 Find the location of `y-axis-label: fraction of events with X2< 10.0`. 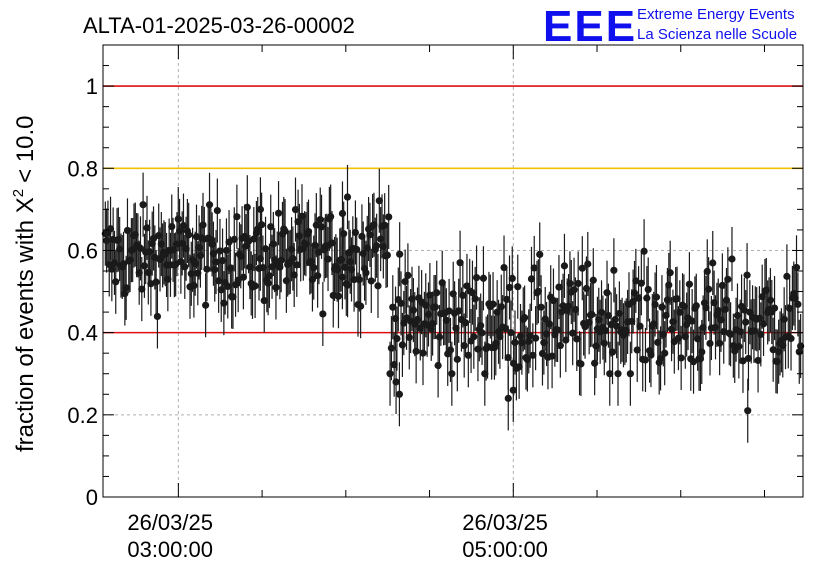

y-axis-label: fraction of events with X2< 10.0 is located at coordinates (24, 283).